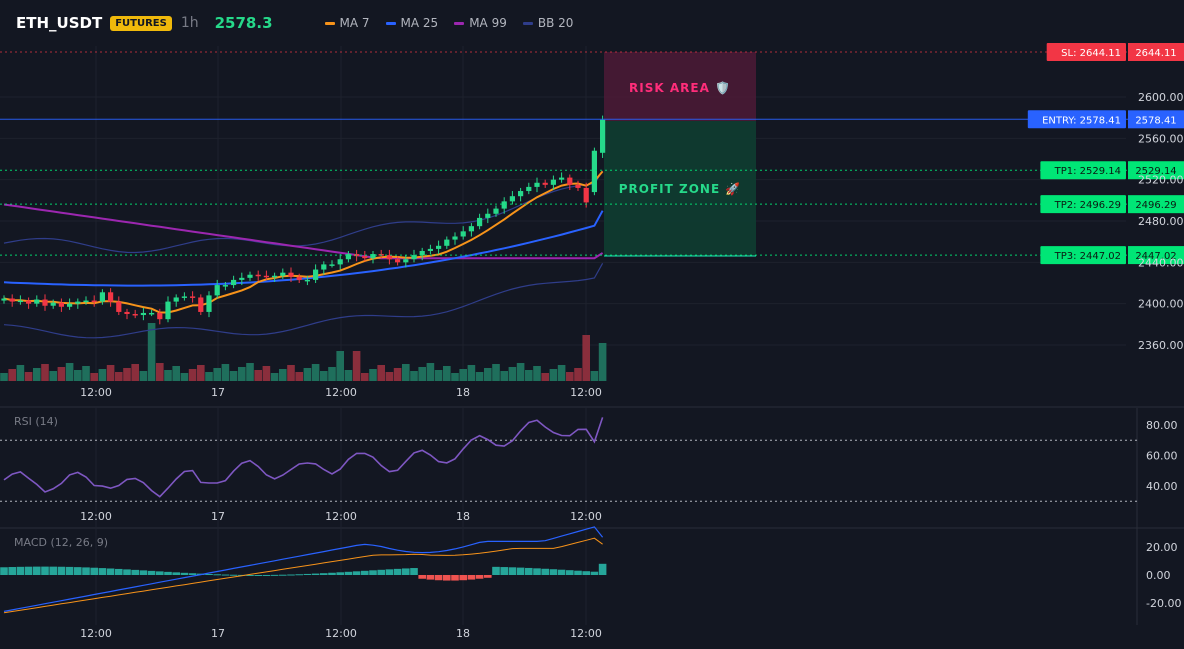 The height and width of the screenshot is (649, 1184). Describe the element at coordinates (680, 86) in the screenshot. I see `risk-zone` at that location.